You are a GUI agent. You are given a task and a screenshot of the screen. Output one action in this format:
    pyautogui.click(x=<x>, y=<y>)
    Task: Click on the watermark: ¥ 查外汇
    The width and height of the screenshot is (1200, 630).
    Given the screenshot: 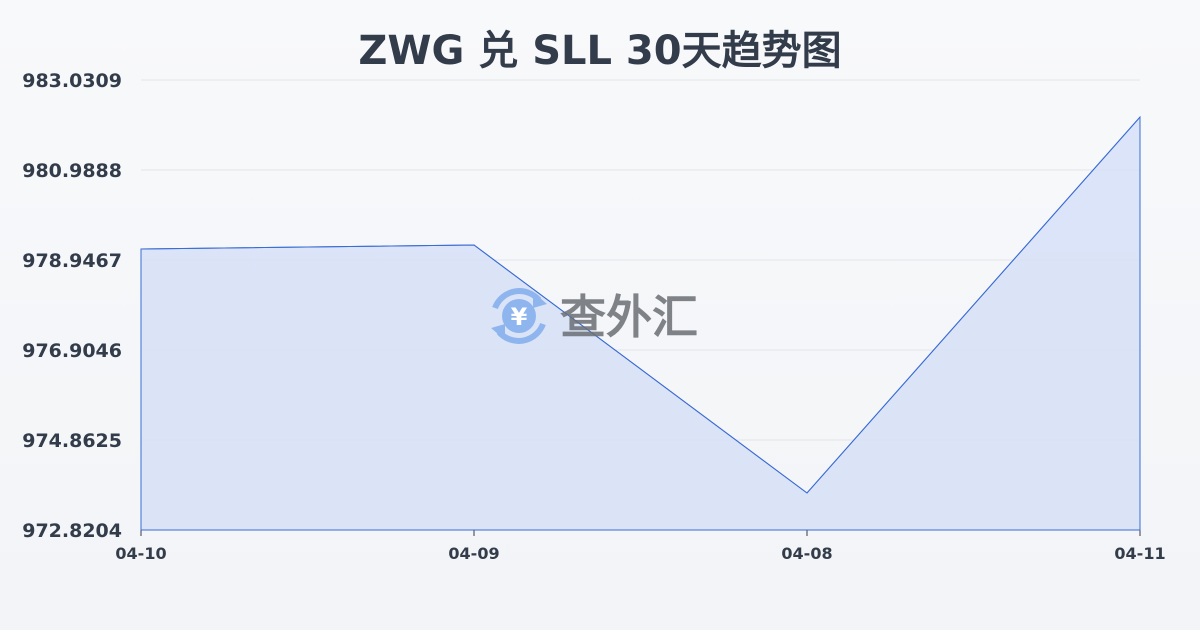 What is the action you would take?
    pyautogui.click(x=594, y=316)
    